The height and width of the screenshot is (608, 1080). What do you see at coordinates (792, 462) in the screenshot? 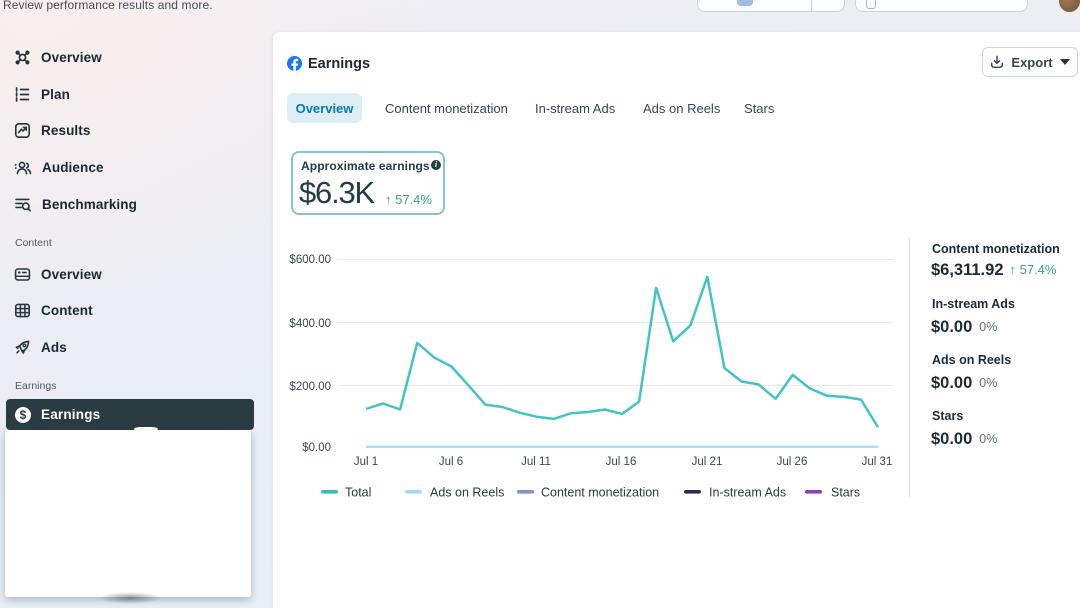
I see `svg-text: Jul 26` at bounding box center [792, 462].